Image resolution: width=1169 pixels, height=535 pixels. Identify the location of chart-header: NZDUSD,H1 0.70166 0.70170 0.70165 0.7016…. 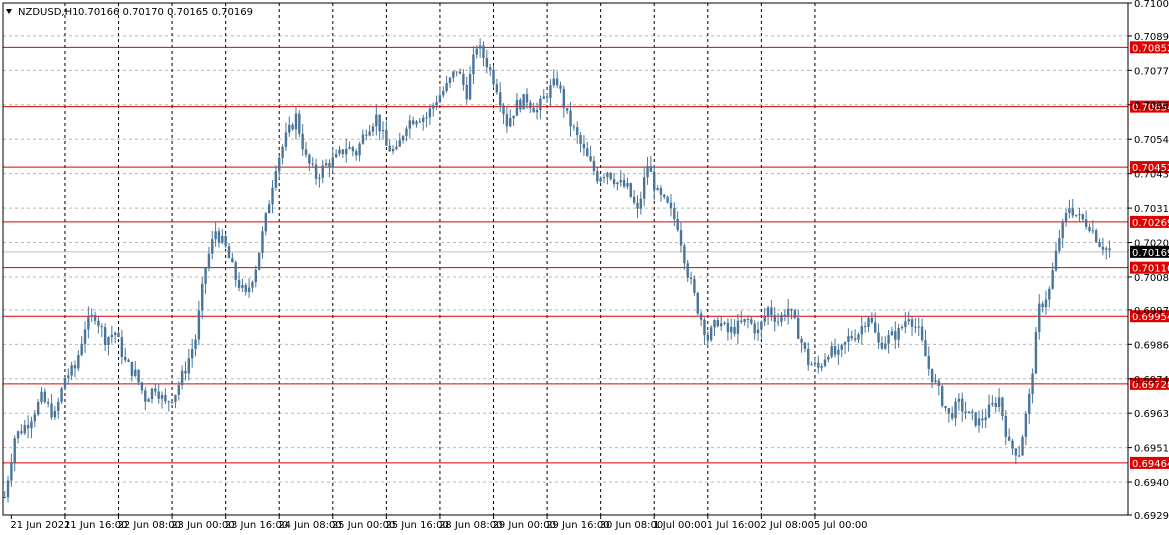
(129, 12).